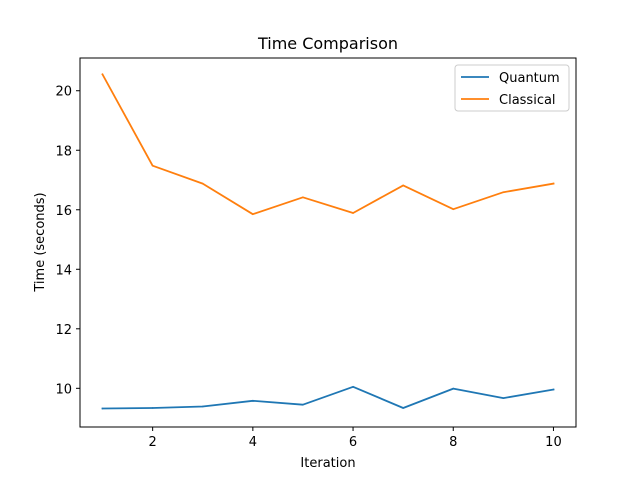  I want to click on legend-label-quantum: Quantum, so click(529, 78).